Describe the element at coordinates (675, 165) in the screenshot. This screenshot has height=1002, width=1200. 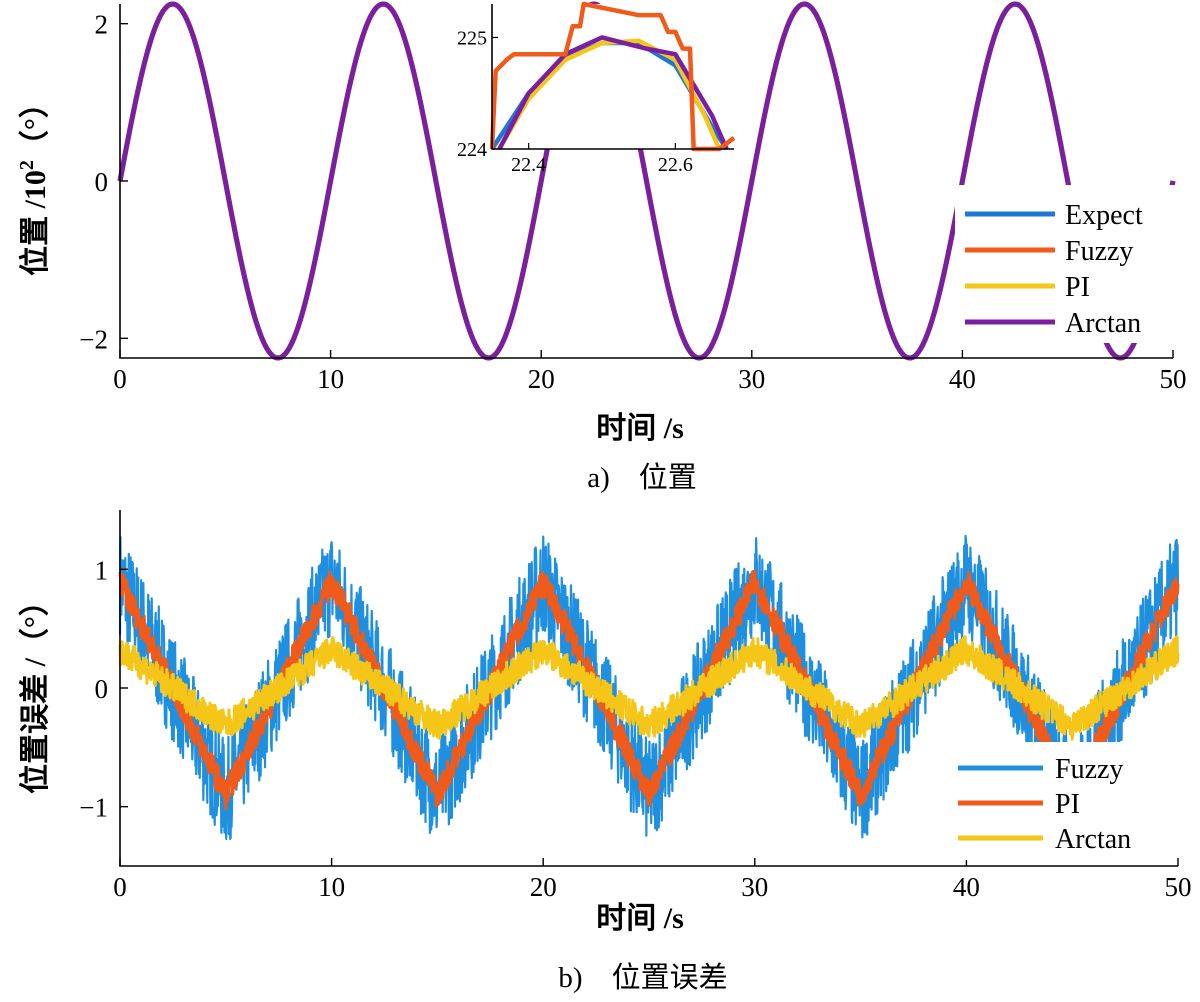
I see `inset-x-tick-label: 22.6` at that location.